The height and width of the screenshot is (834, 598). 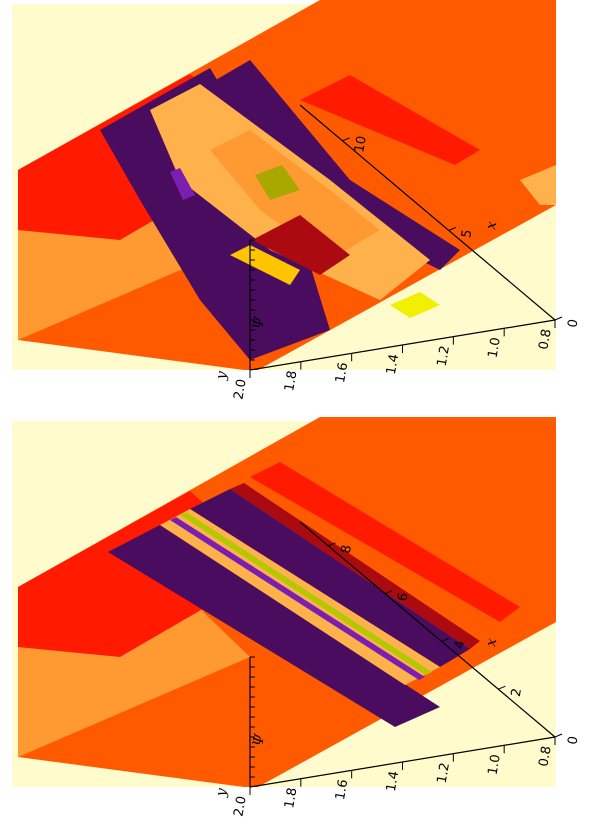 What do you see at coordinates (538, 185) in the screenshot?
I see `corner-patch` at bounding box center [538, 185].